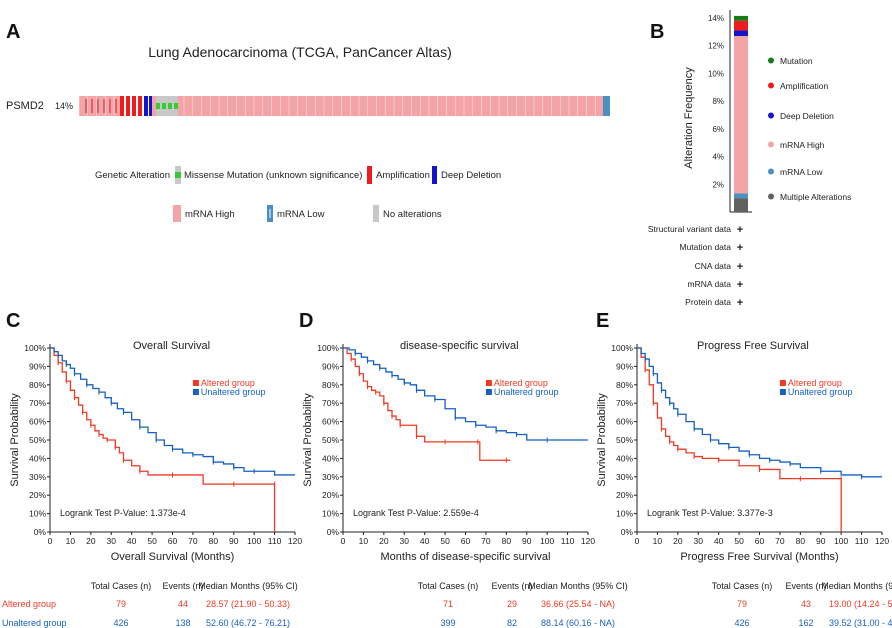  Describe the element at coordinates (35, 348) in the screenshot. I see `panel-c-ytick-label: 100%` at that location.